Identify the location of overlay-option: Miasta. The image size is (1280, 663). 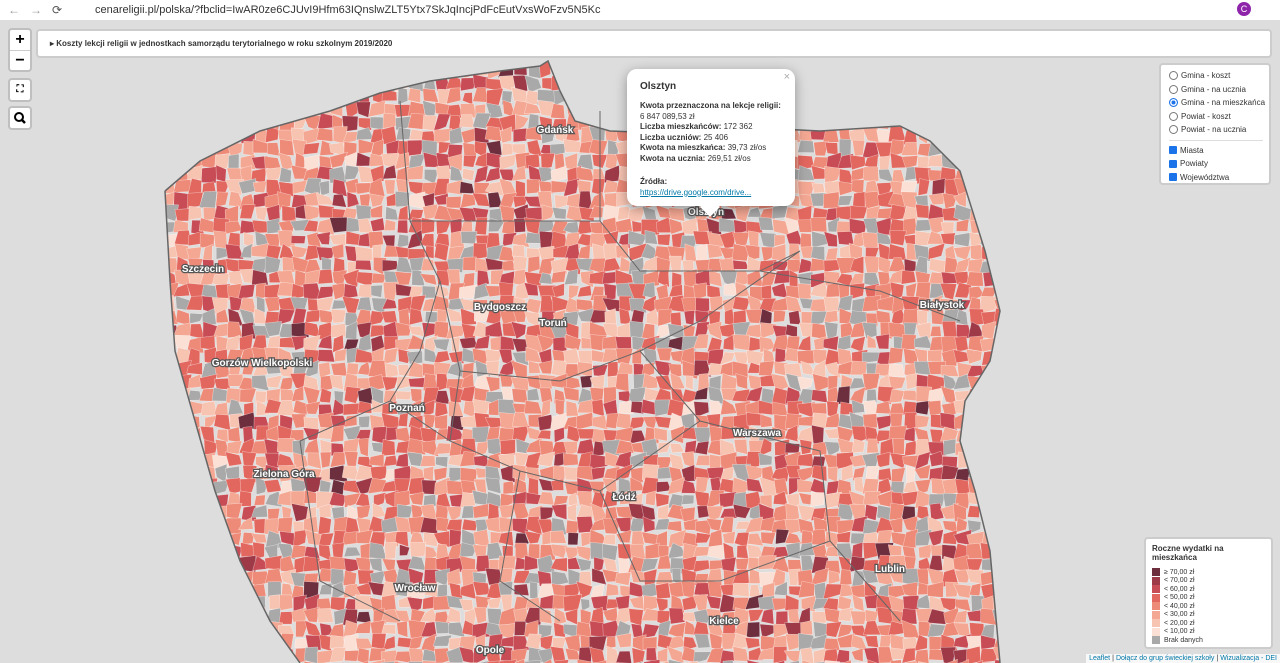
(1219, 151).